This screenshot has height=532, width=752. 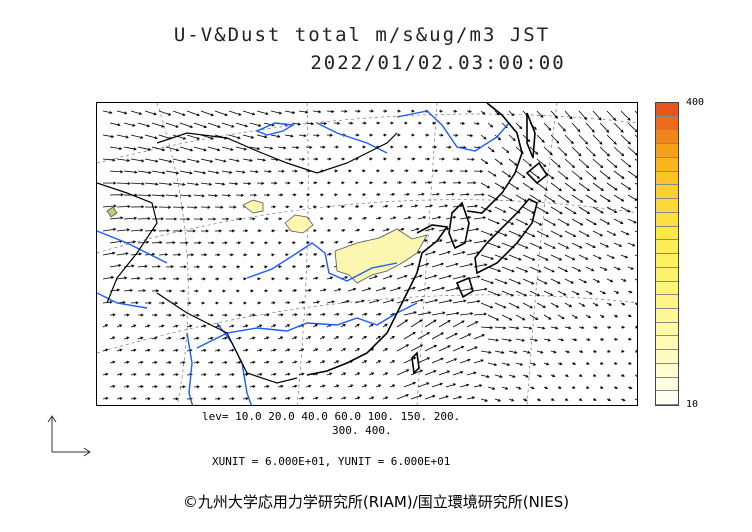 What do you see at coordinates (122, 300) in the screenshot?
I see `indus-river` at bounding box center [122, 300].